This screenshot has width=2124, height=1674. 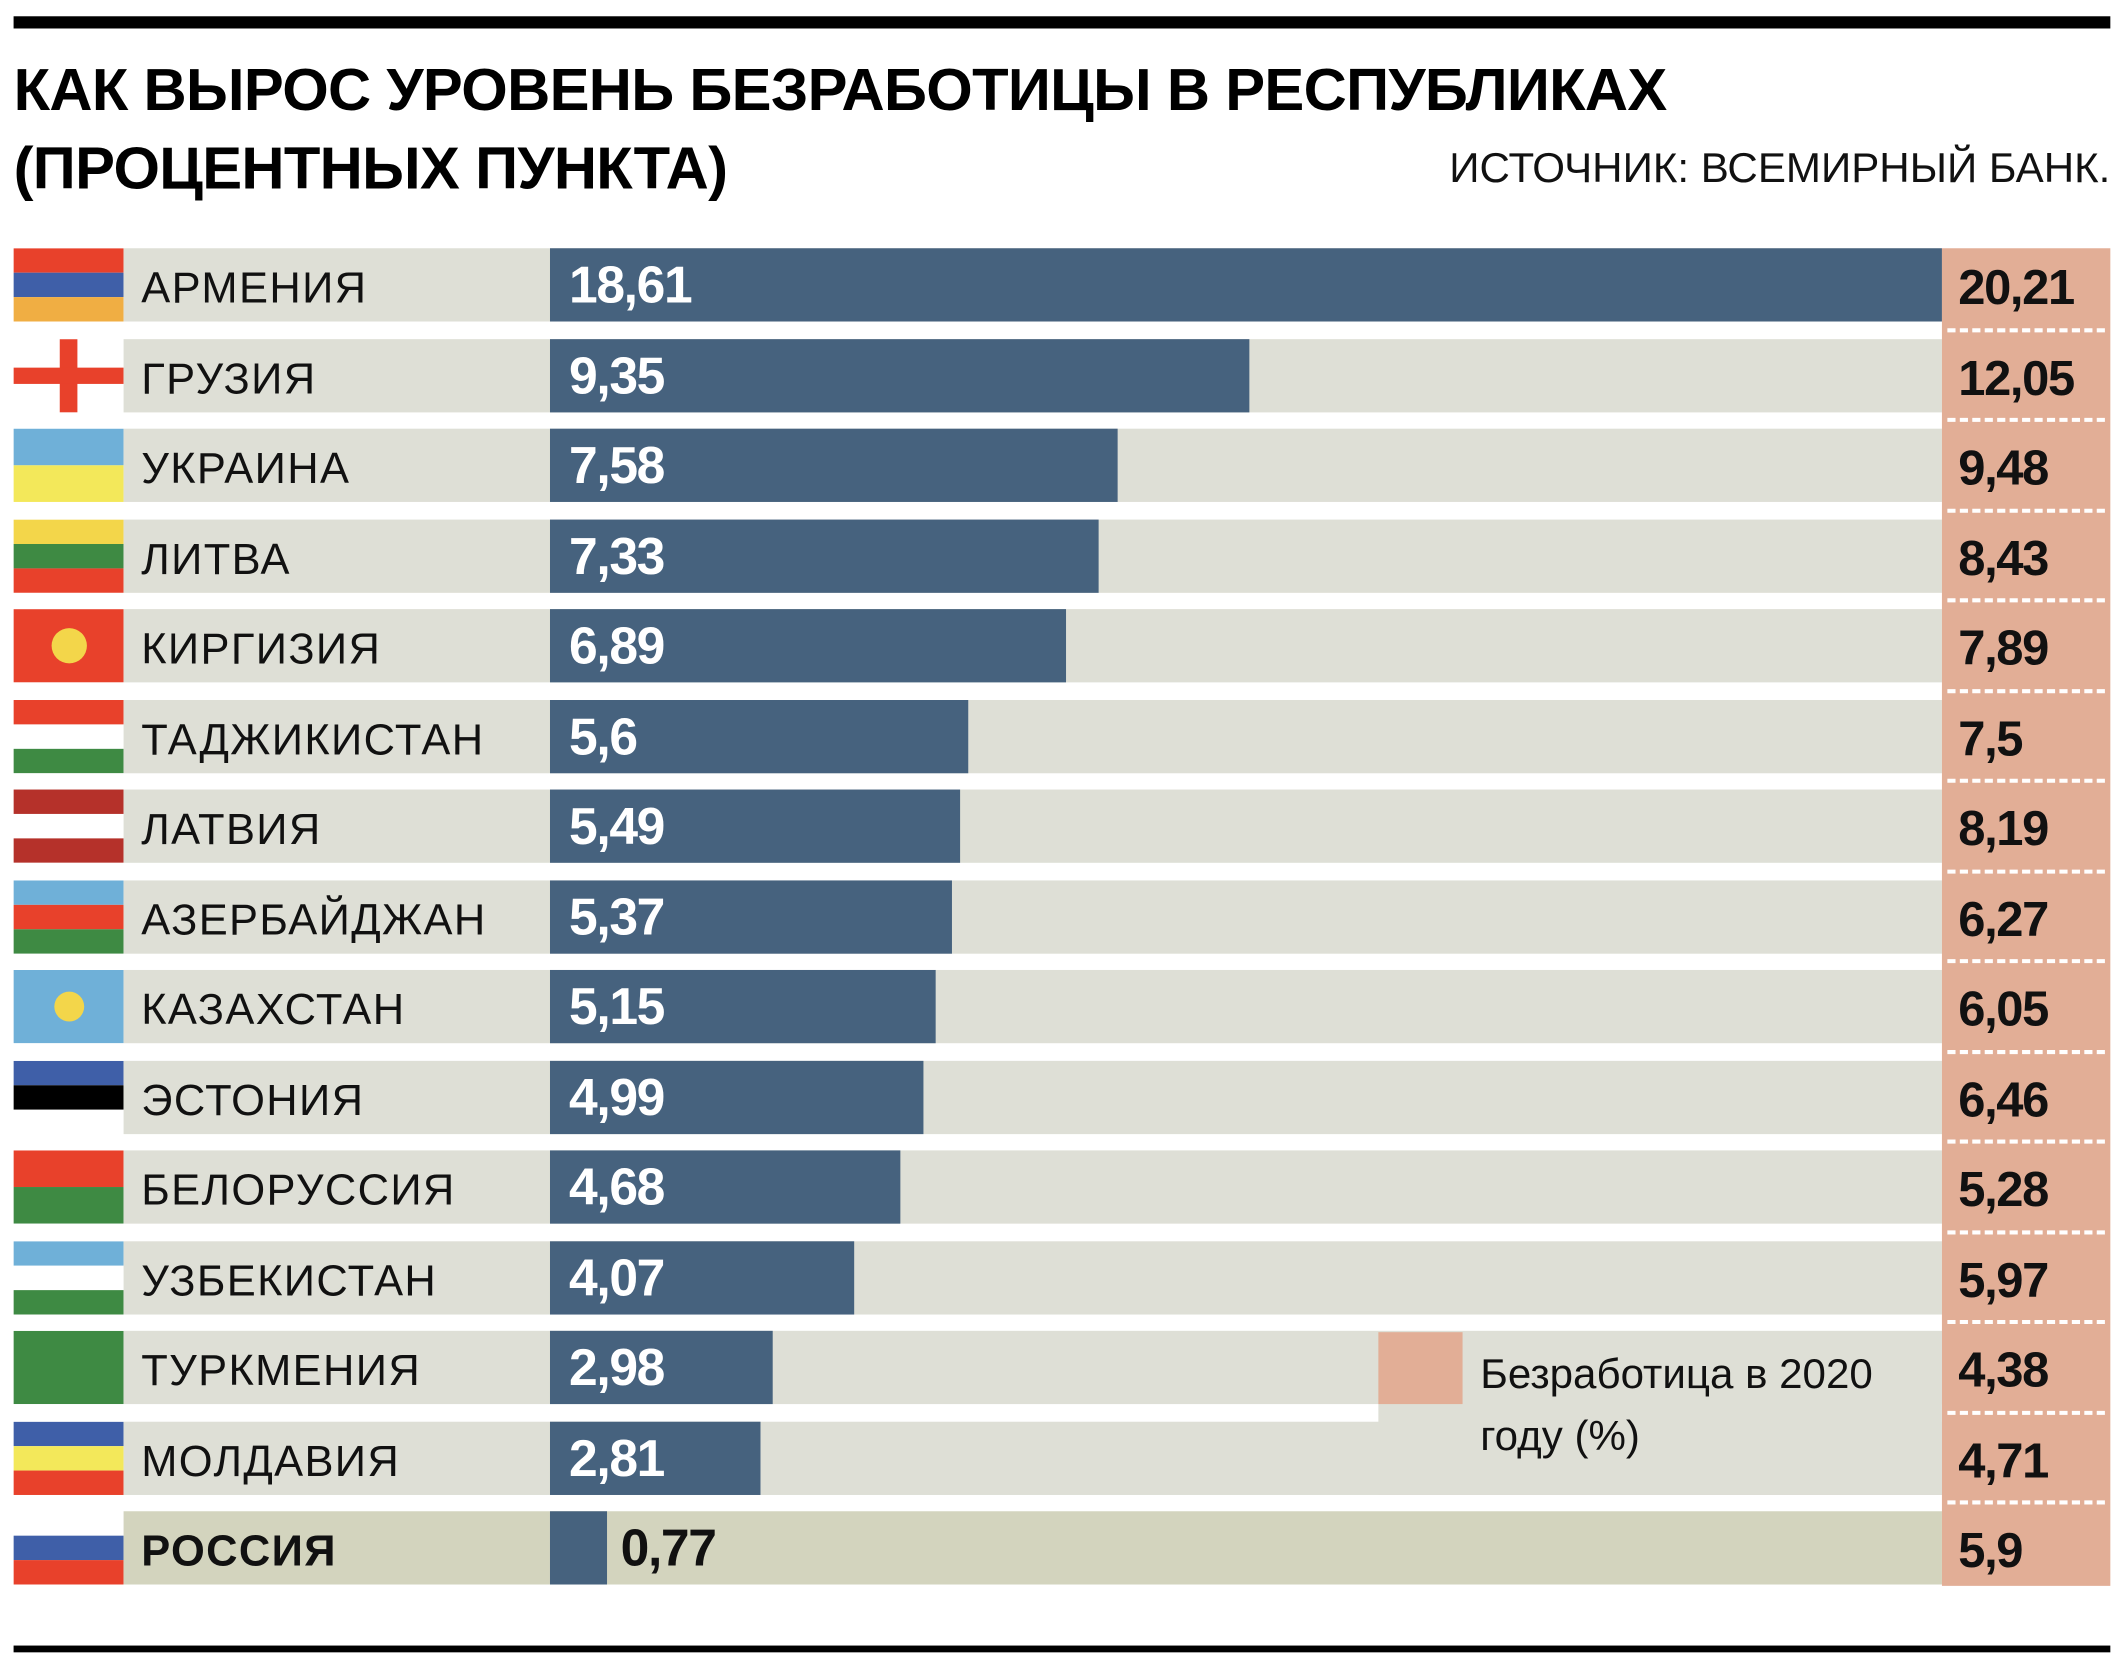 I want to click on country-label: ТАДЖИКИСТАН, so click(x=313, y=739).